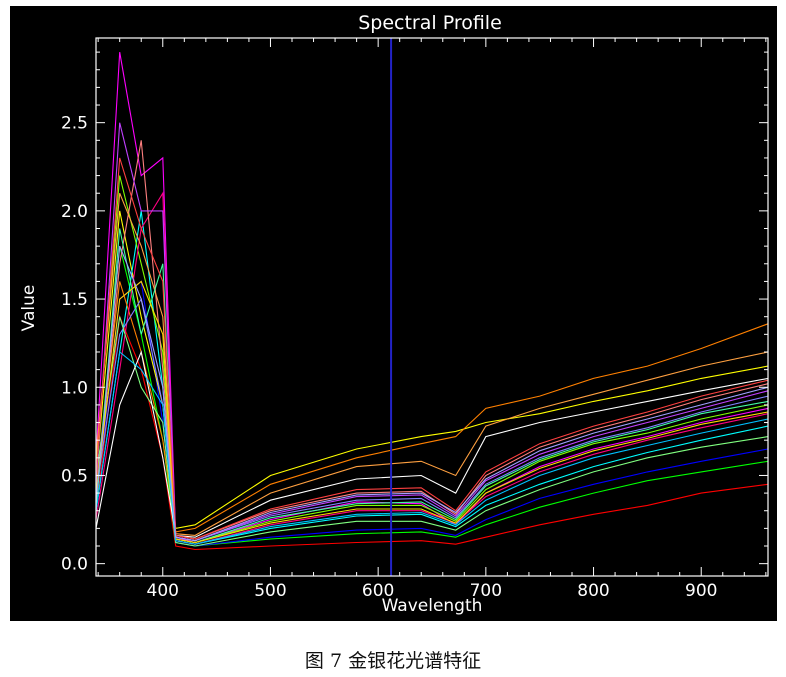  What do you see at coordinates (378, 591) in the screenshot?
I see `x-tick-label: 600` at bounding box center [378, 591].